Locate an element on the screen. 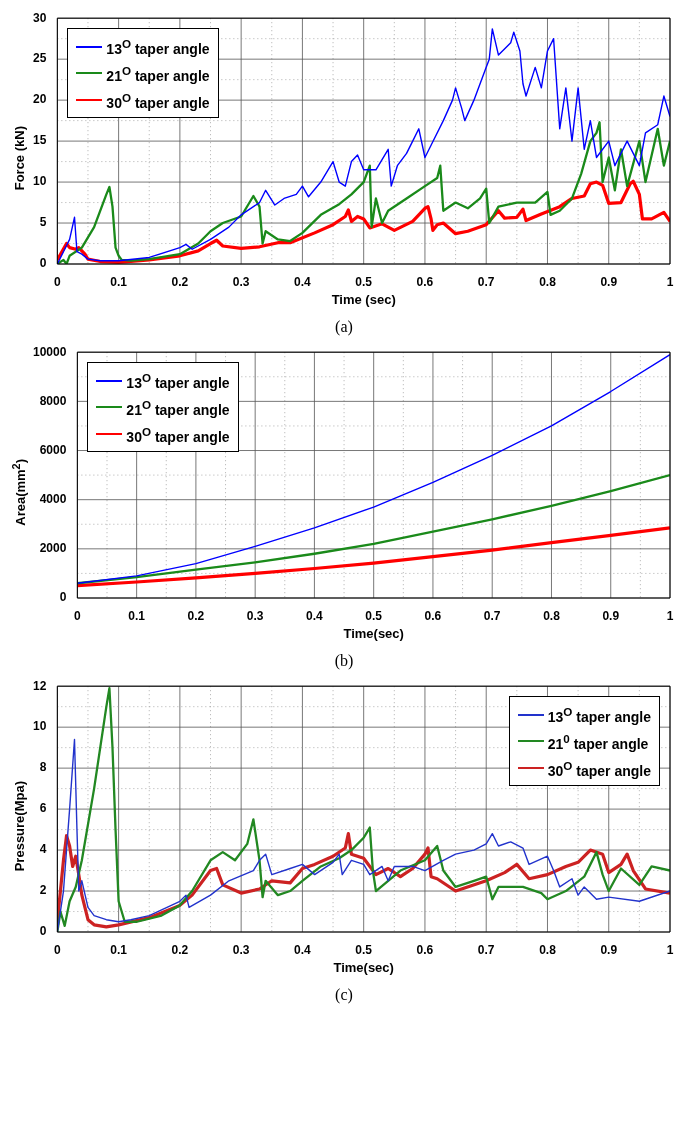 This screenshot has height=1144, width=688. y-tick-label: 10000 is located at coordinates (49, 351).